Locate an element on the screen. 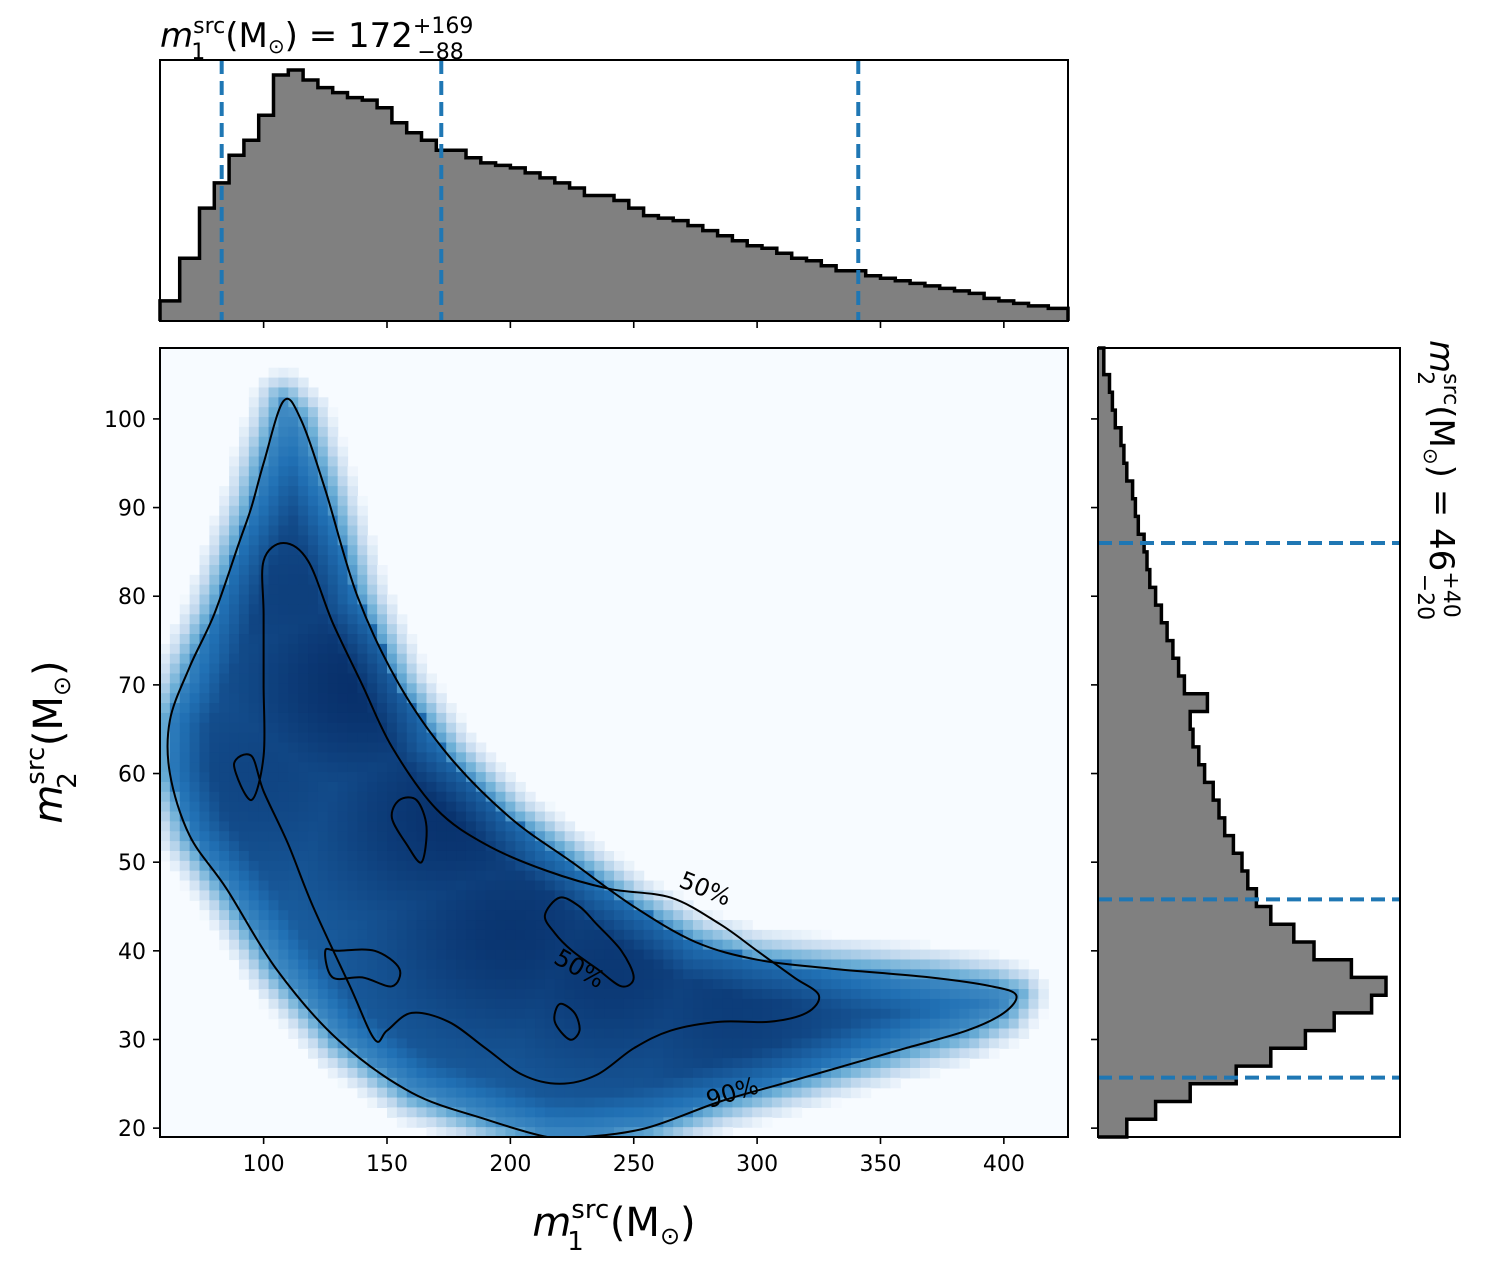 Image resolution: width=1490 pixels, height=1272 pixels. right-histogram-bar is located at coordinates (1117, 507).